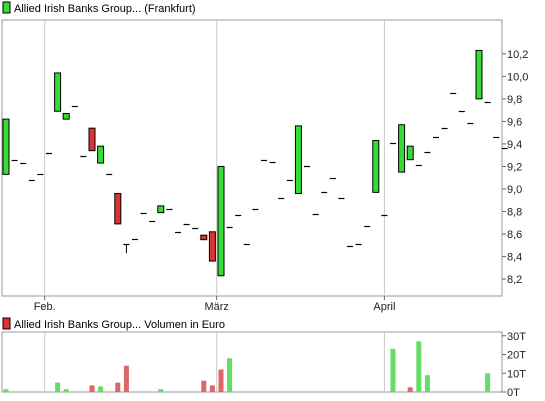  I want to click on volume-bar-series, so click(247, 366).